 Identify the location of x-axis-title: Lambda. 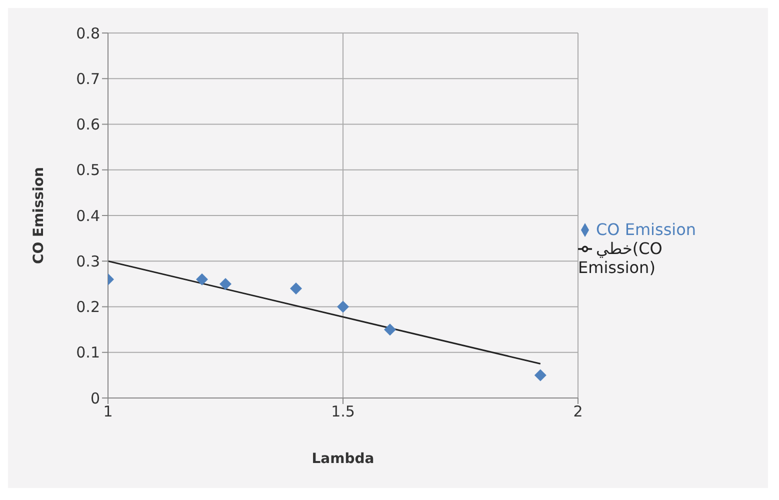
(343, 459).